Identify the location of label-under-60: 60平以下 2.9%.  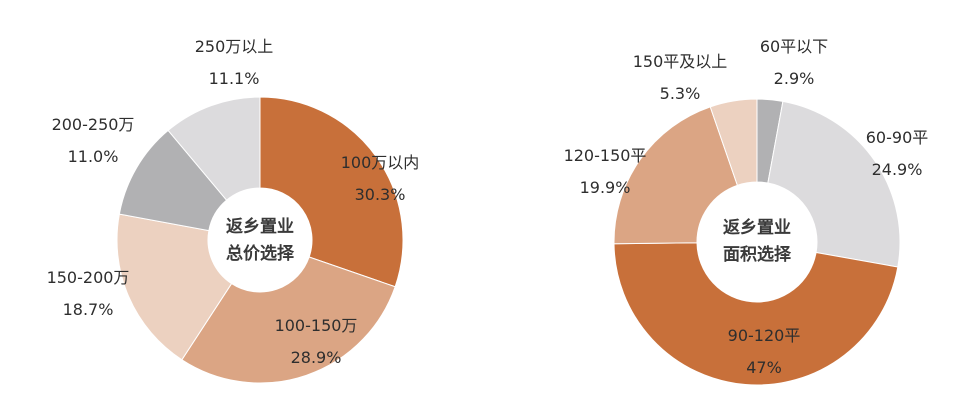
(794, 63).